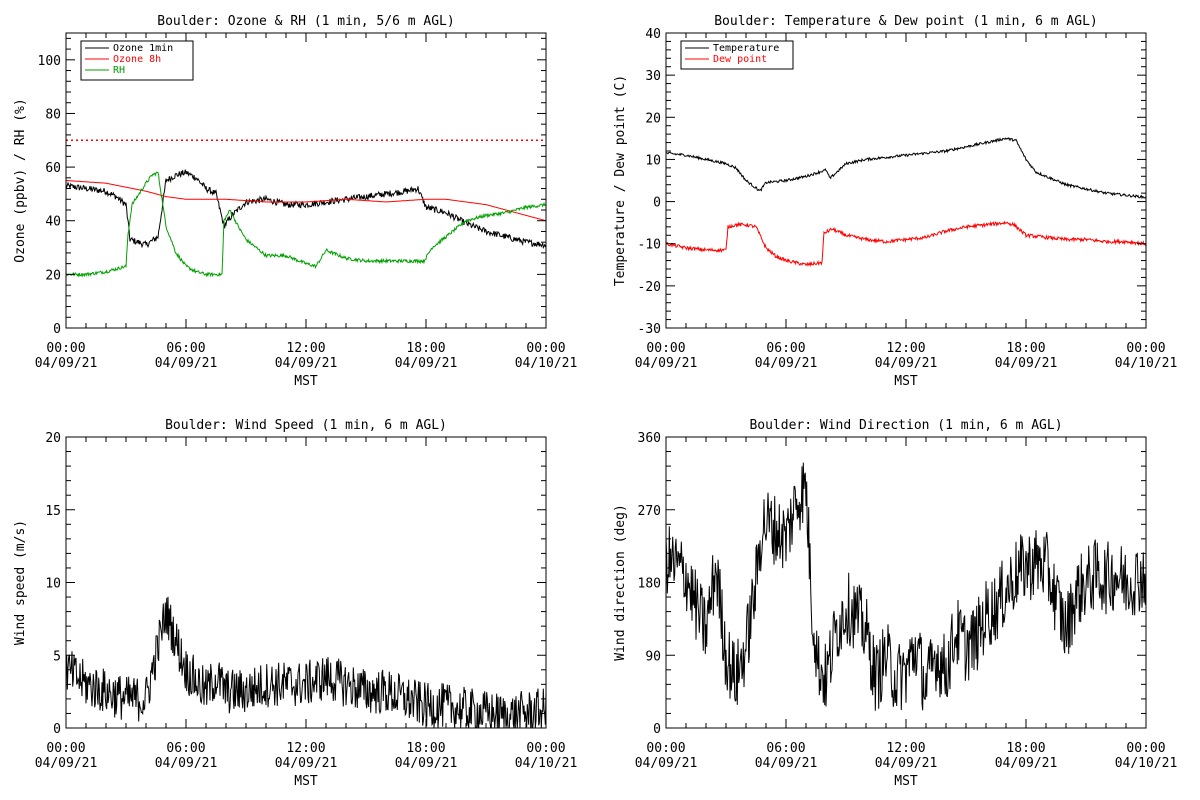 The height and width of the screenshot is (800, 1200). I want to click on y-tick-label: -20, so click(649, 287).